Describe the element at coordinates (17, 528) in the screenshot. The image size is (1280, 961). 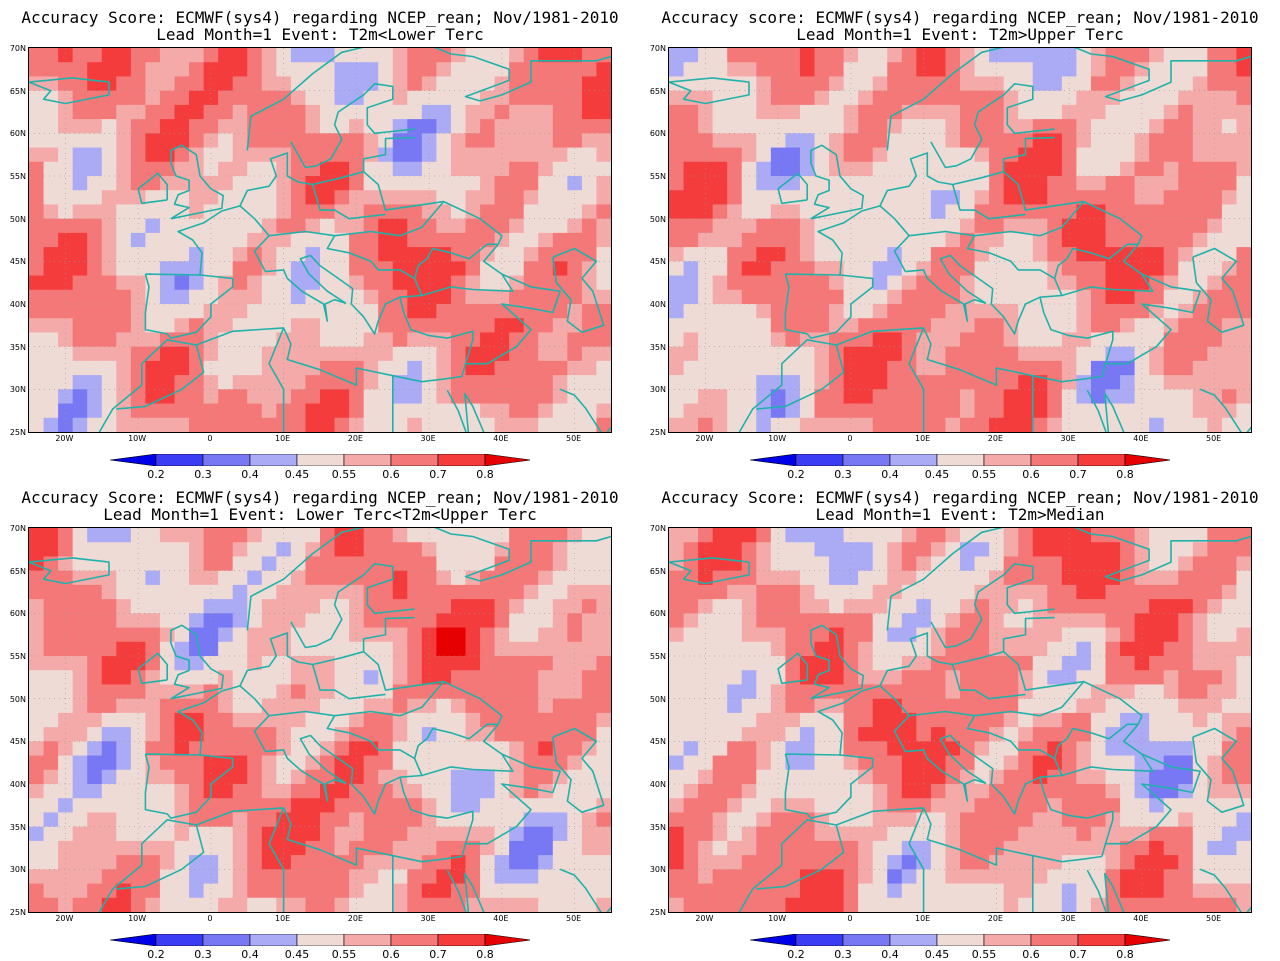
I see `lat-tick-label: 70N` at that location.